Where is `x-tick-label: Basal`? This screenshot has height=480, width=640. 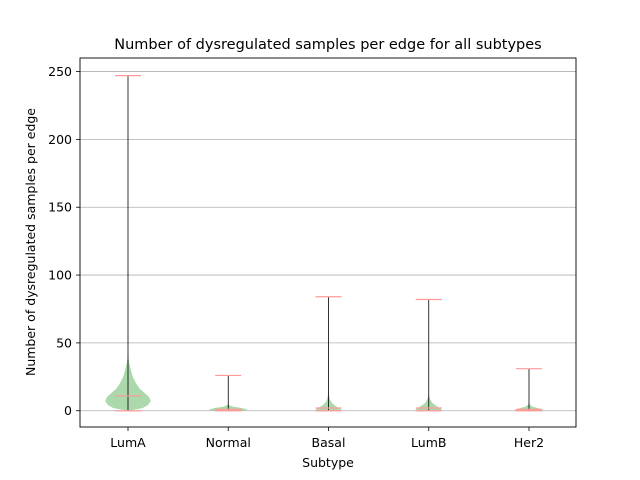
x-tick-label: Basal is located at coordinates (329, 442).